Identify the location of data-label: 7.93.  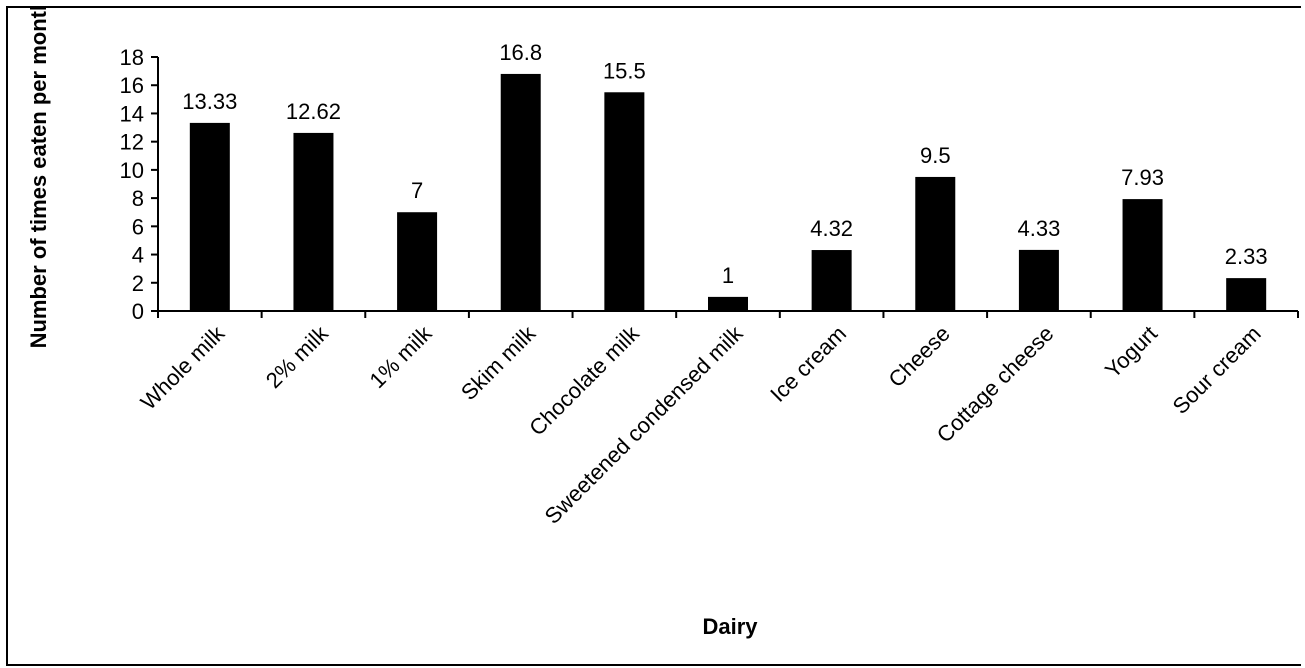
(1142, 177).